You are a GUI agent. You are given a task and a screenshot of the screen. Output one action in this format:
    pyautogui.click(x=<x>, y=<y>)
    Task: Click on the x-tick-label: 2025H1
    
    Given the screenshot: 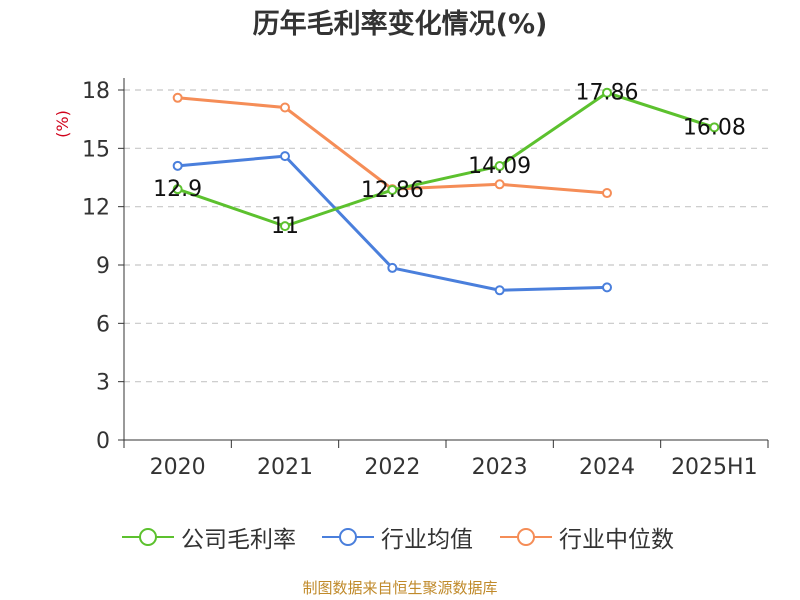 What is the action you would take?
    pyautogui.click(x=714, y=467)
    